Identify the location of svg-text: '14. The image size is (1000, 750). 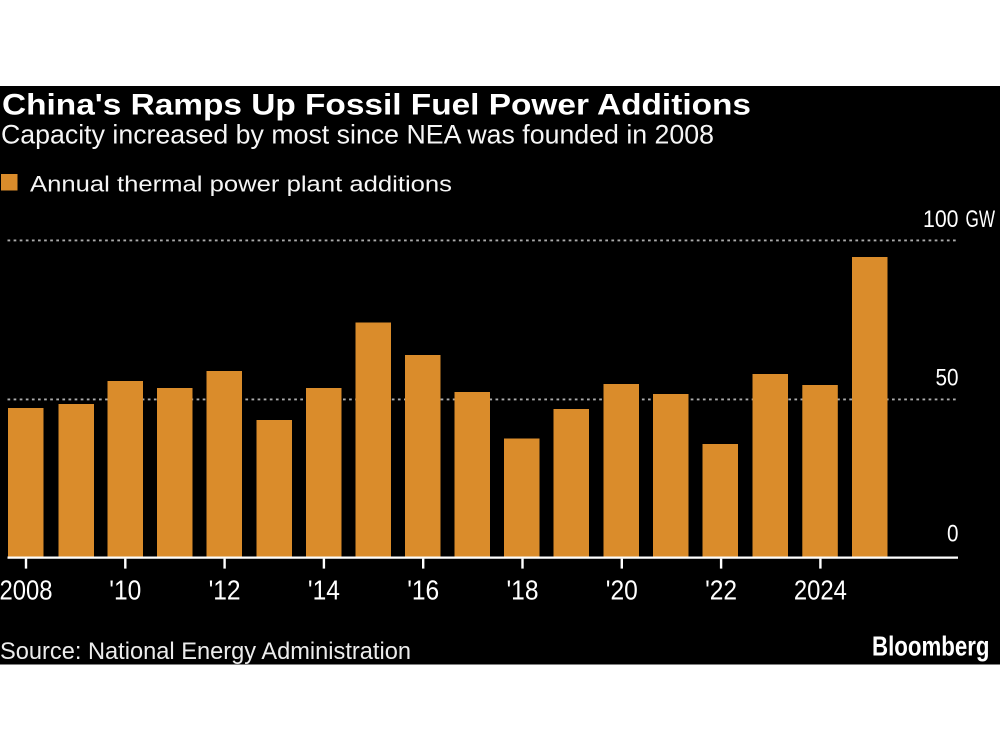
(324, 589).